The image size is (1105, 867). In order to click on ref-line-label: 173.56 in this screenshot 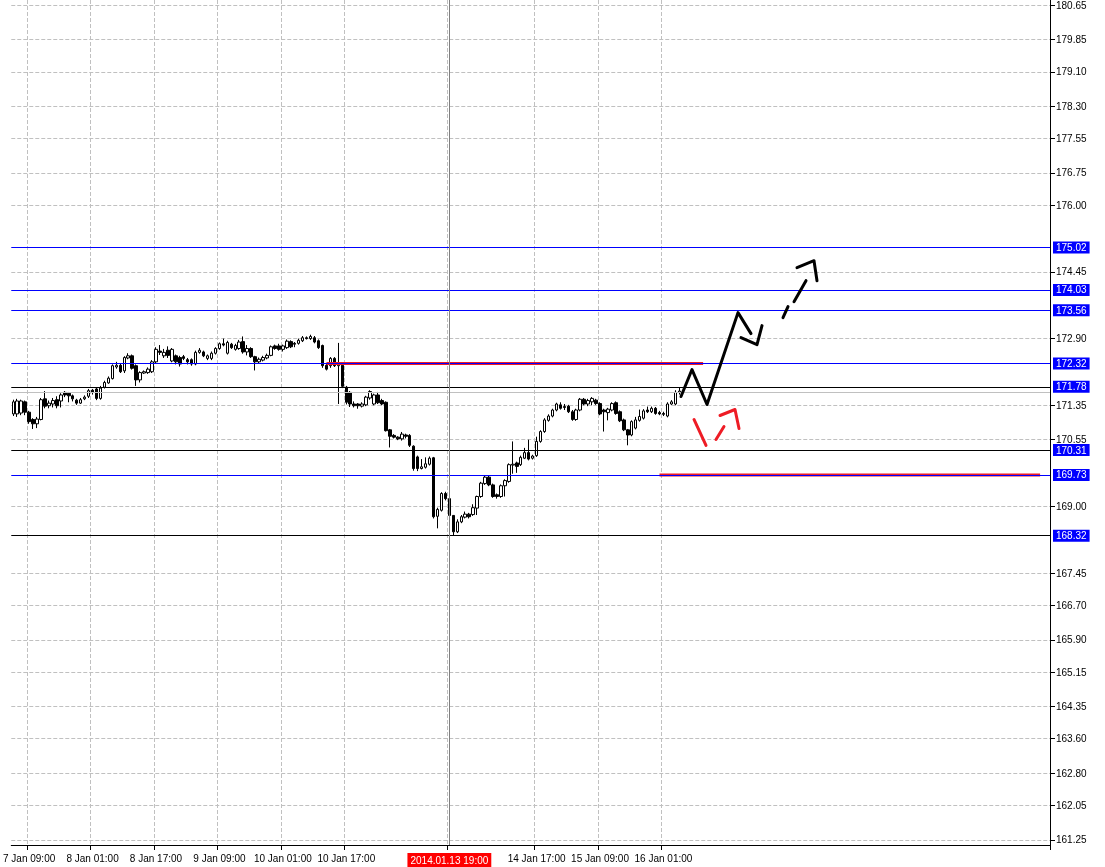, I will do `click(1072, 310)`.